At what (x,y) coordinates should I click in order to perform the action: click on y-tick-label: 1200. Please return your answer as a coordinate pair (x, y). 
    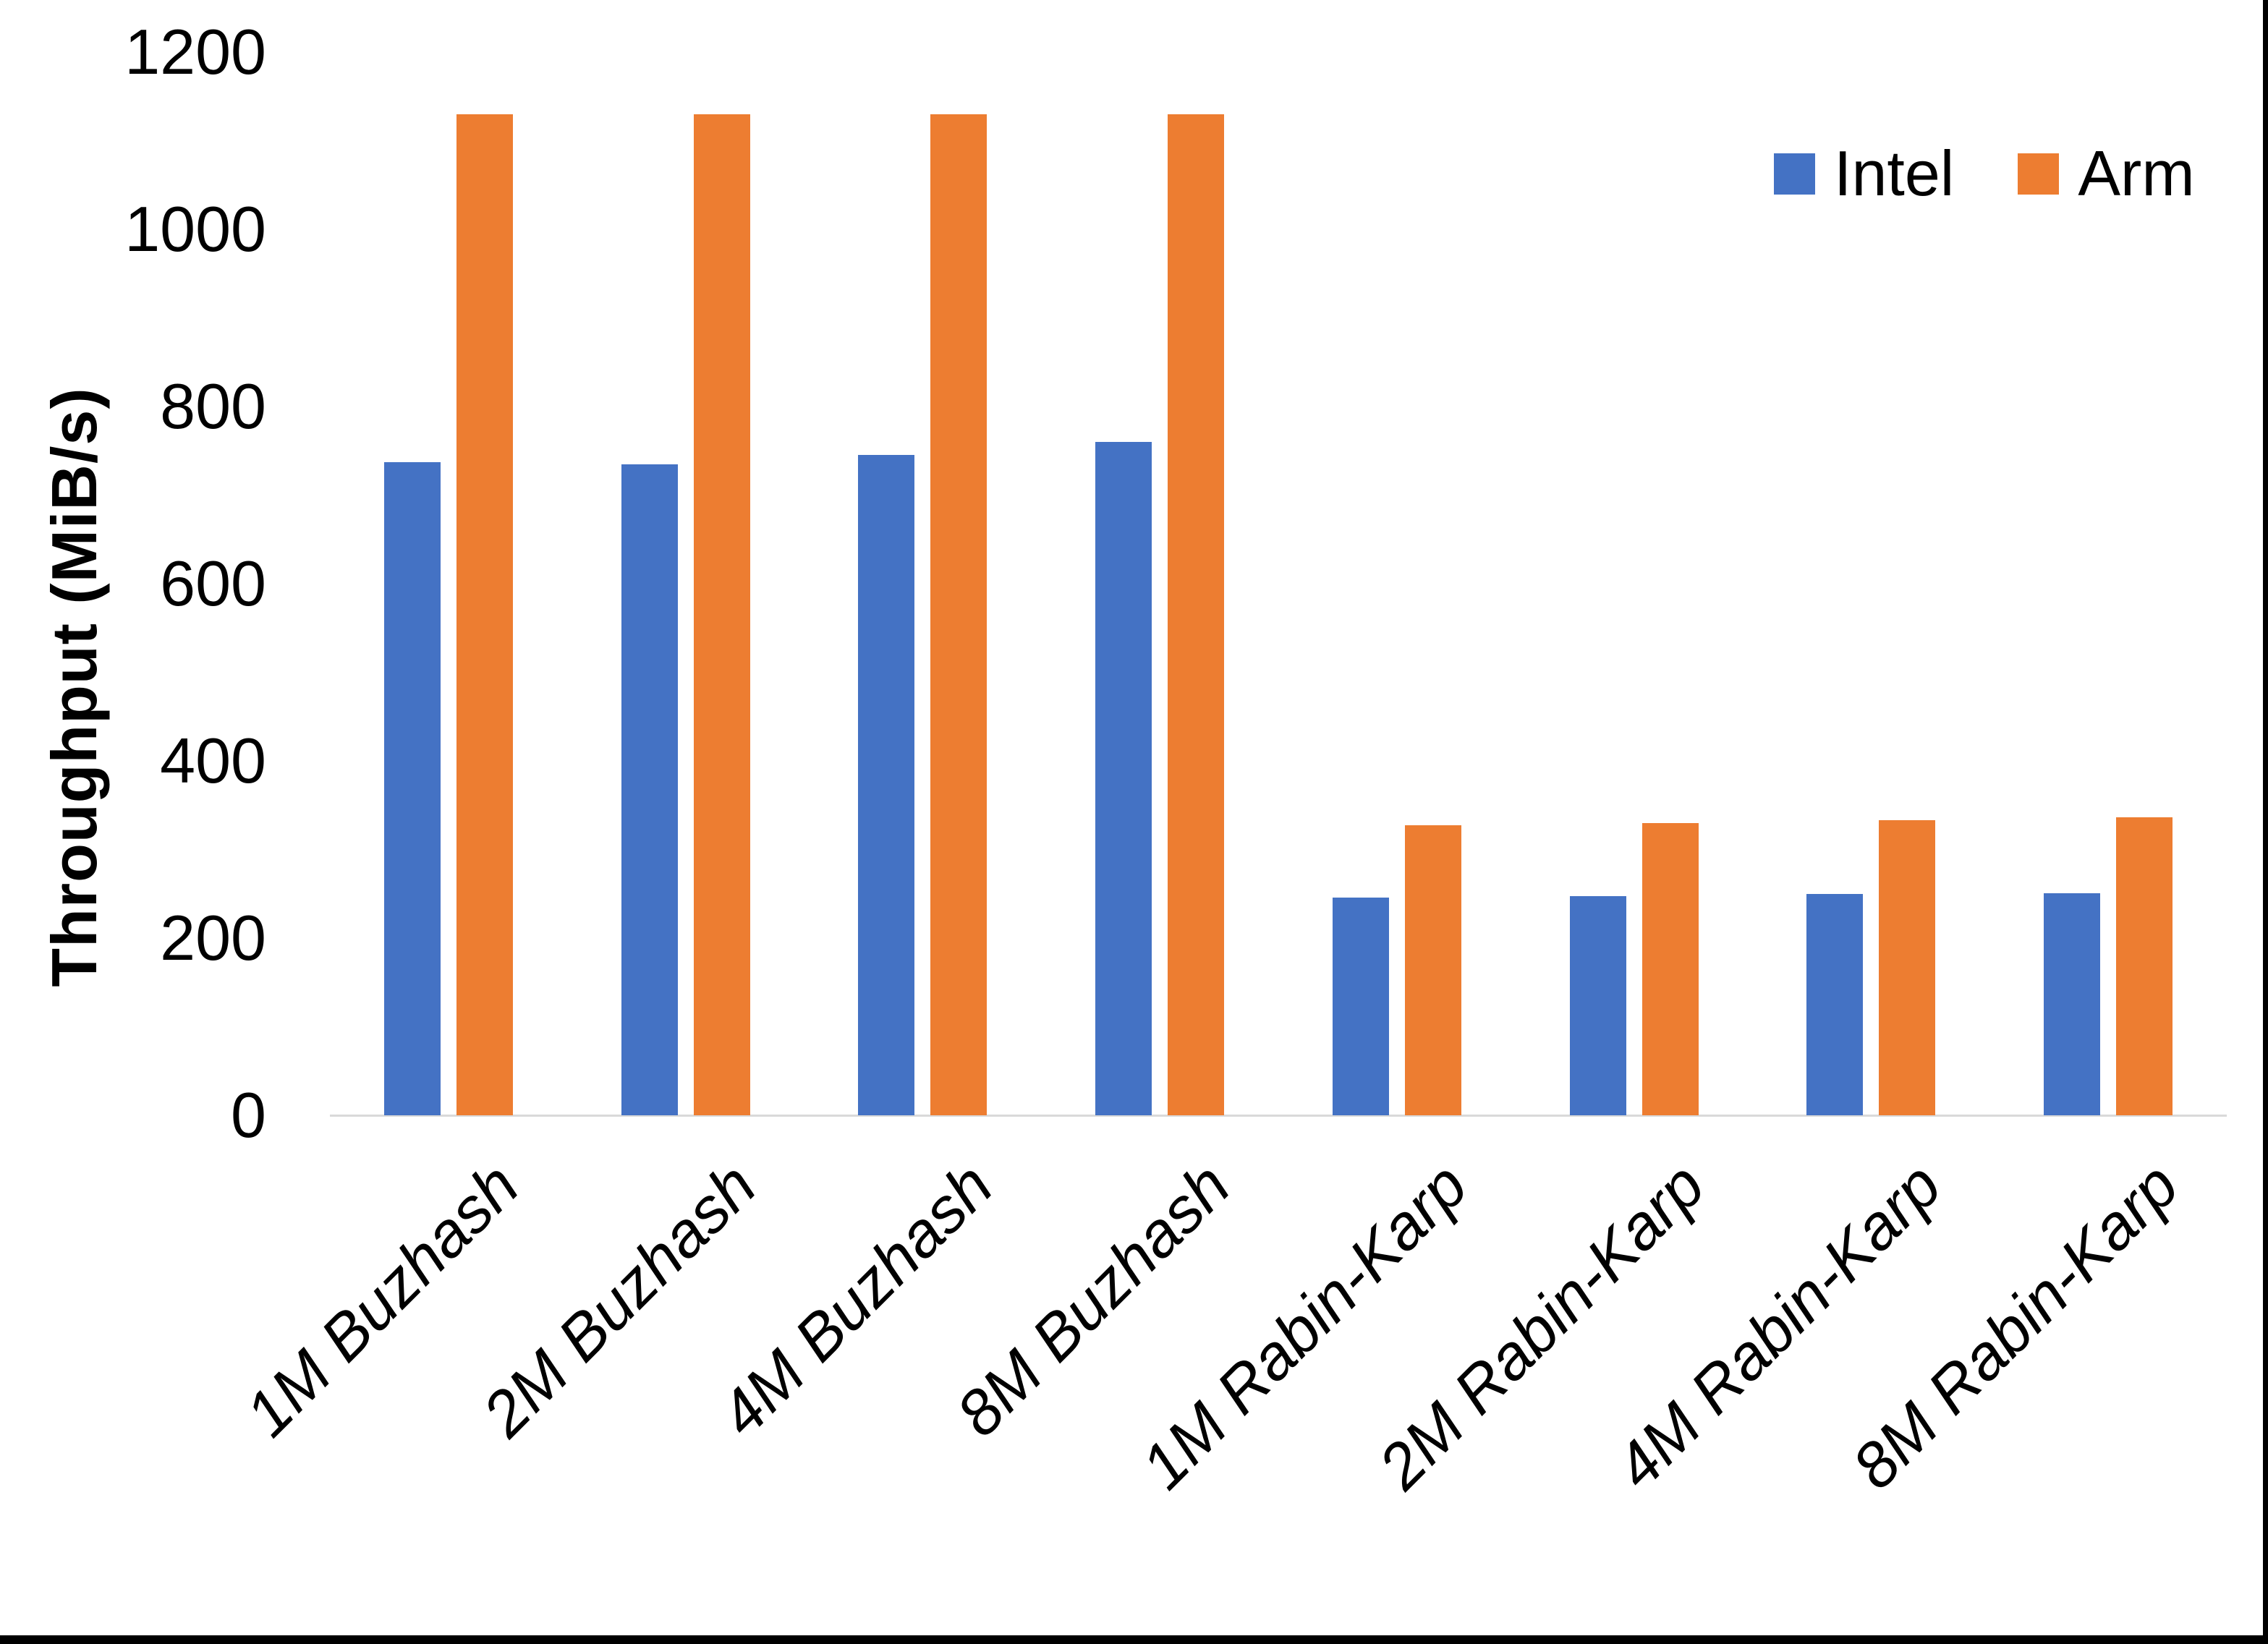
    Looking at the image, I should click on (195, 52).